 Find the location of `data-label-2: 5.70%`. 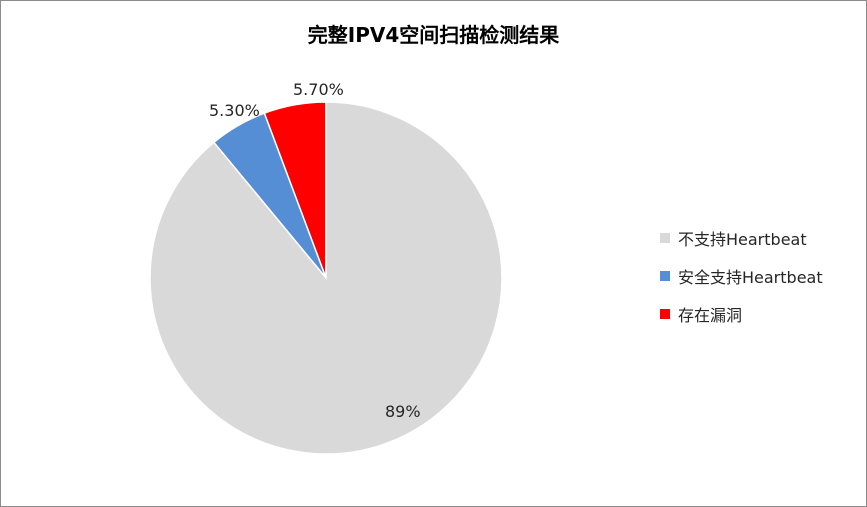

data-label-2: 5.70% is located at coordinates (318, 89).